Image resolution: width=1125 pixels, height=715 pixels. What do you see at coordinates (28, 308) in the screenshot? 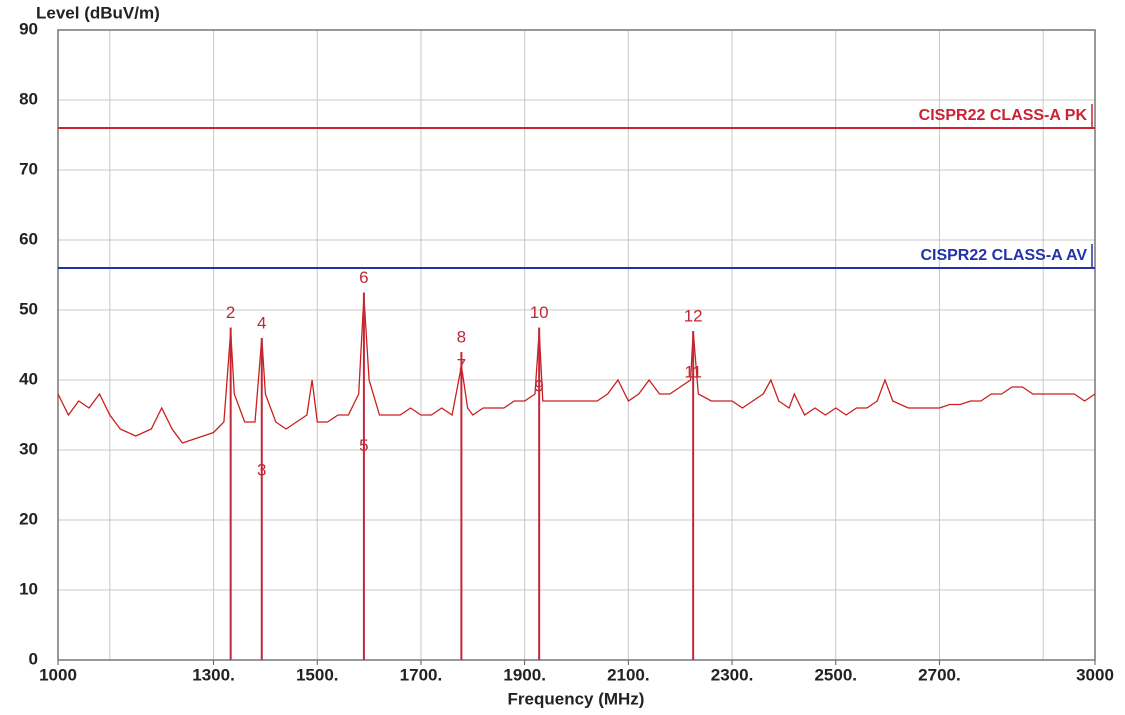
I see `y-tick-label: 50` at bounding box center [28, 308].